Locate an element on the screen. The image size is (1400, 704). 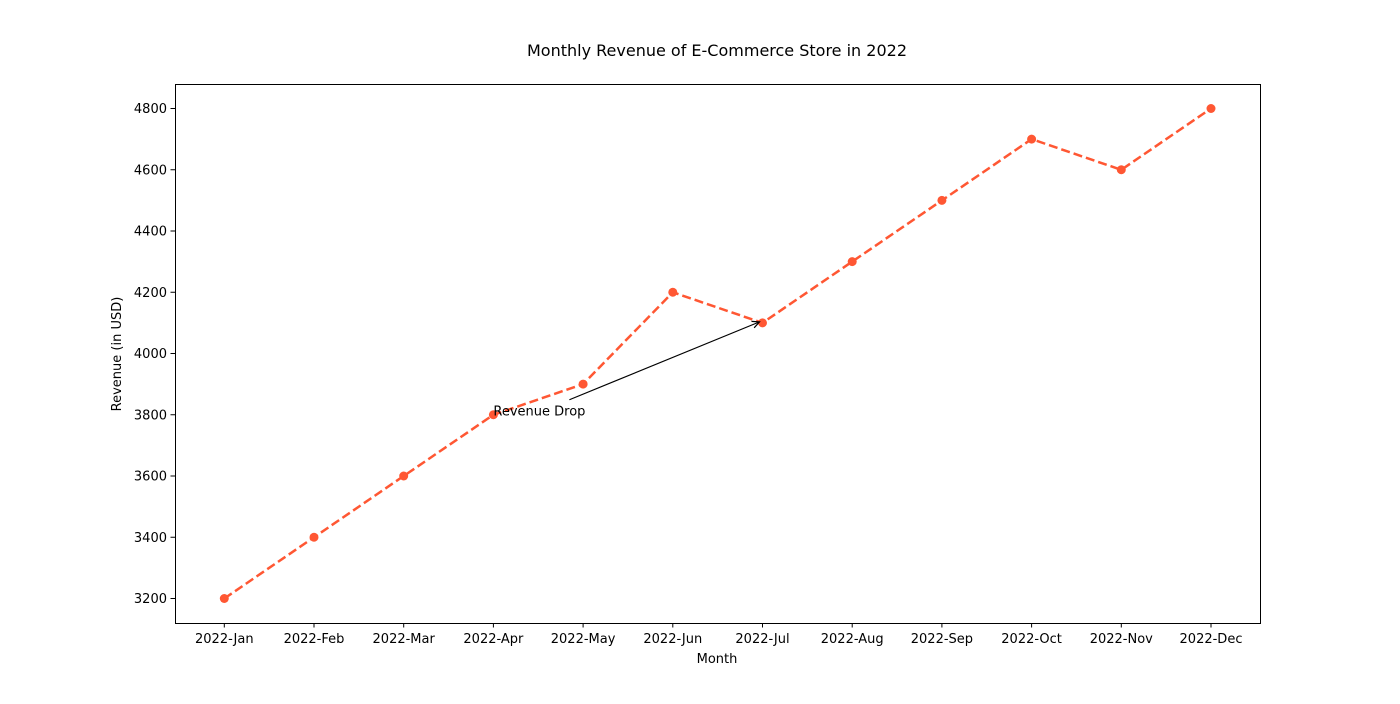
y-tick-label: 4000 is located at coordinates (150, 354).